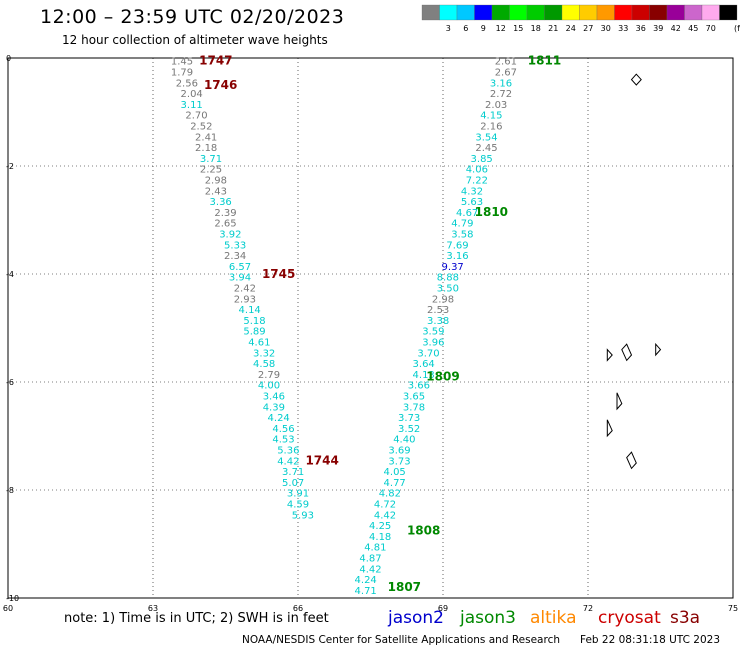  I want to click on swh-value: 3.94, so click(240, 278).